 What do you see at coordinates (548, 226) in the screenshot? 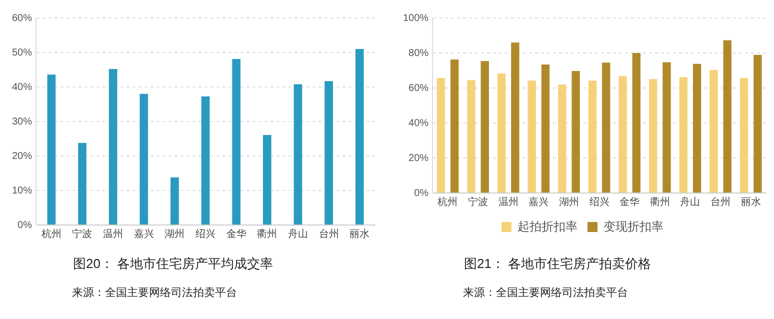
I see `legend-label: 起拍折扣率` at bounding box center [548, 226].